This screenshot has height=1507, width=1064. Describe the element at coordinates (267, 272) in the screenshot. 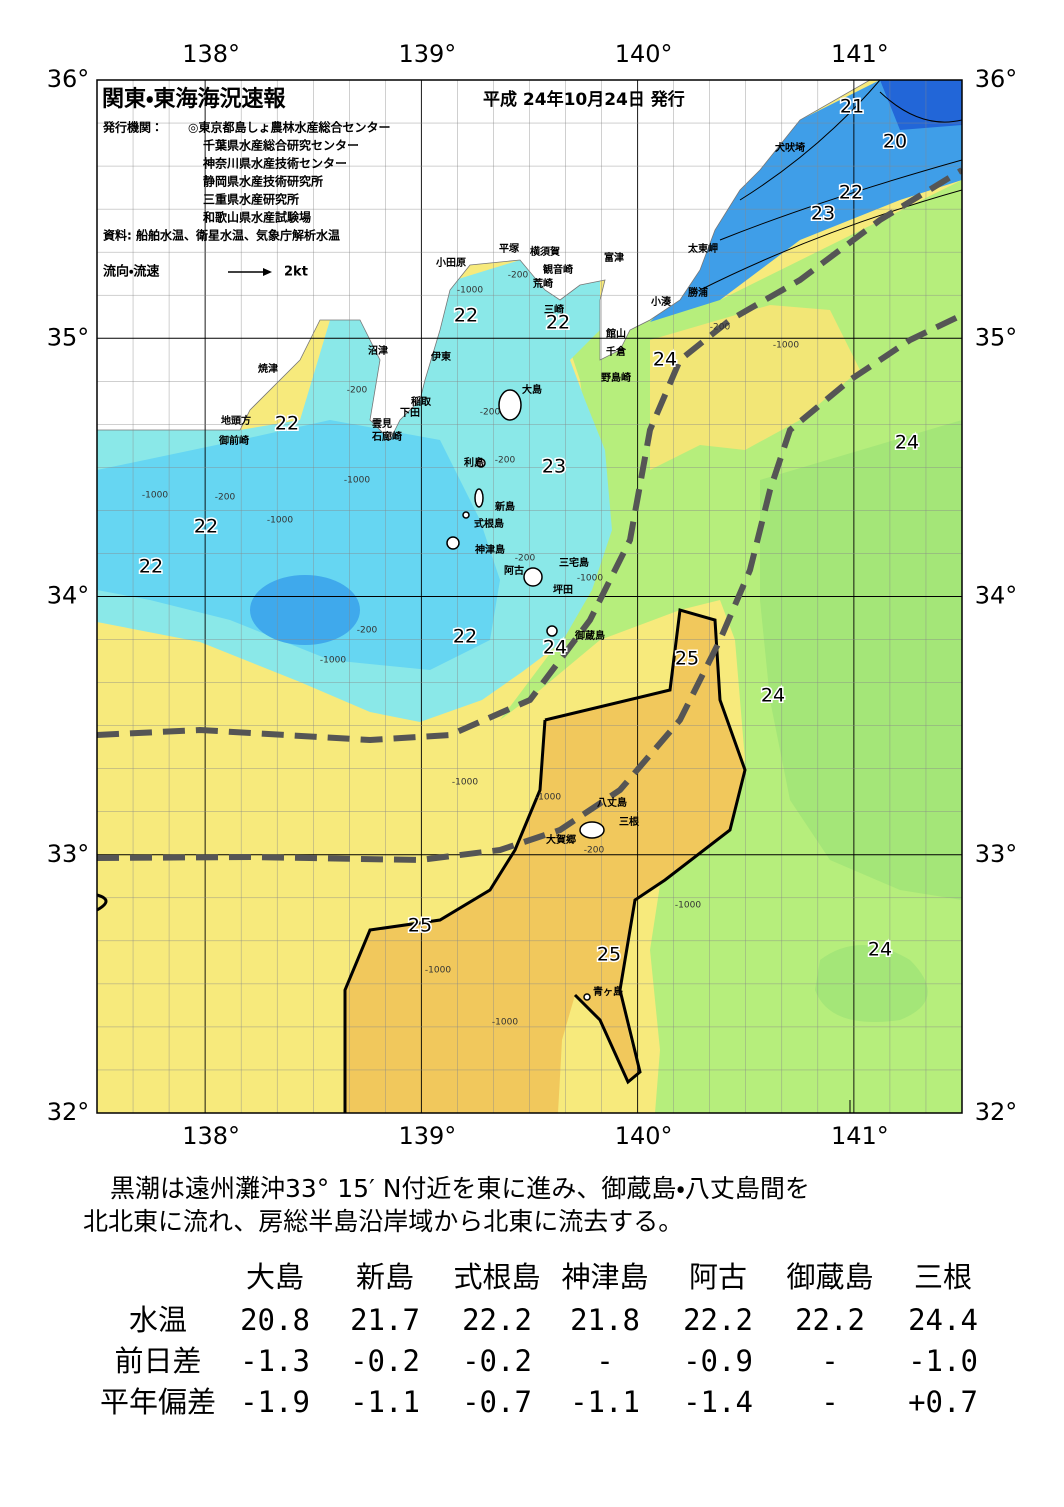

I see `legend-arrow-head` at that location.